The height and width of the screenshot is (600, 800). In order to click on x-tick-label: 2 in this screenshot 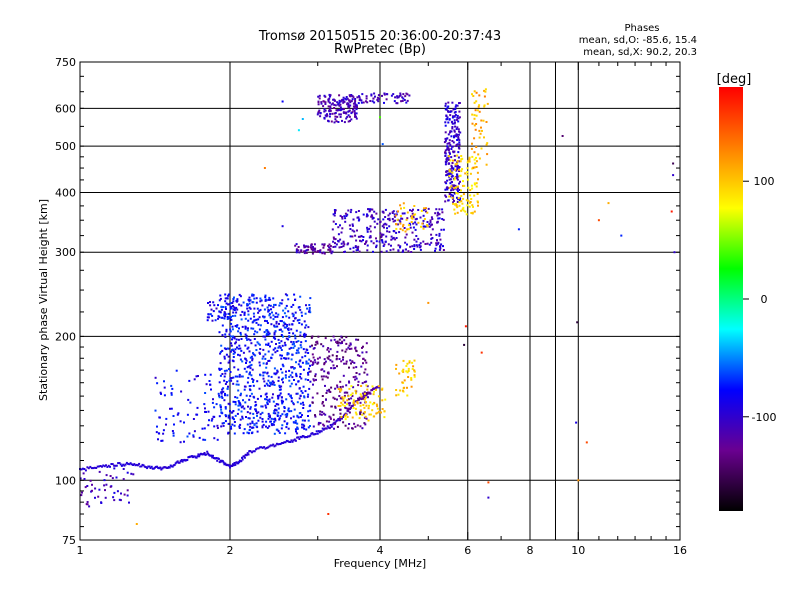, I will do `click(230, 550)`.